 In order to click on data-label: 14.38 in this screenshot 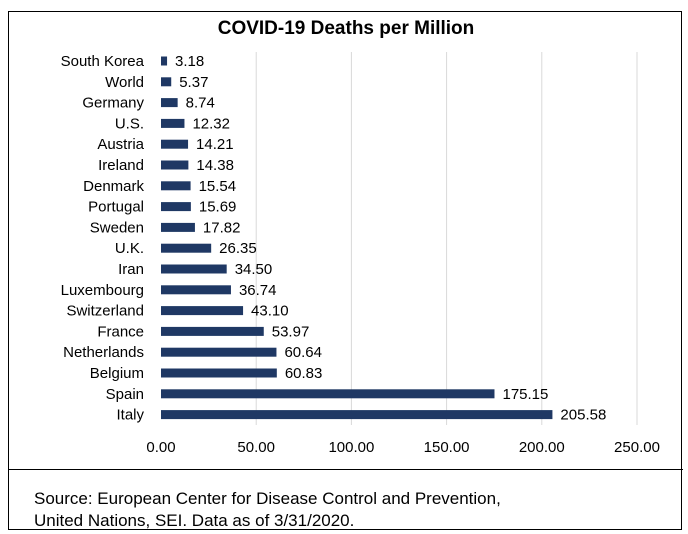, I will do `click(215, 165)`.